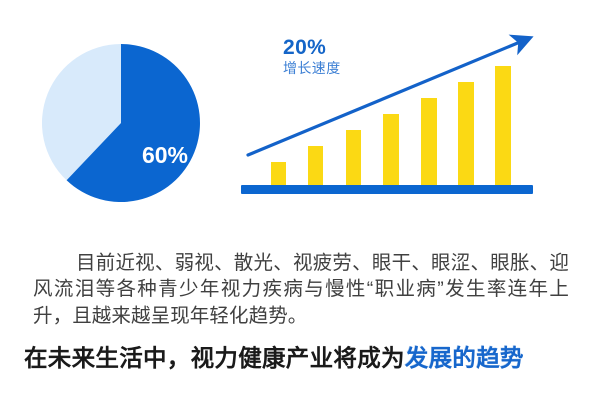 This screenshot has width=600, height=400. I want to click on headline-lead-text: 在未来生活中，视力健康产业将成为, so click(214, 358).